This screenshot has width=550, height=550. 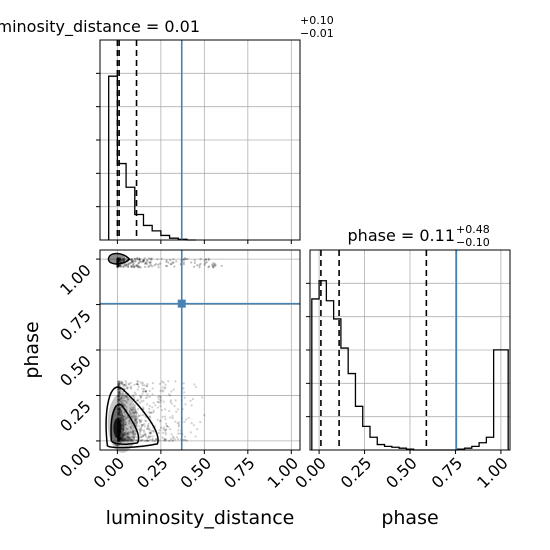 I want to click on phase-title: phase = 0.11 +0.48 −0.10, so click(x=419, y=236).